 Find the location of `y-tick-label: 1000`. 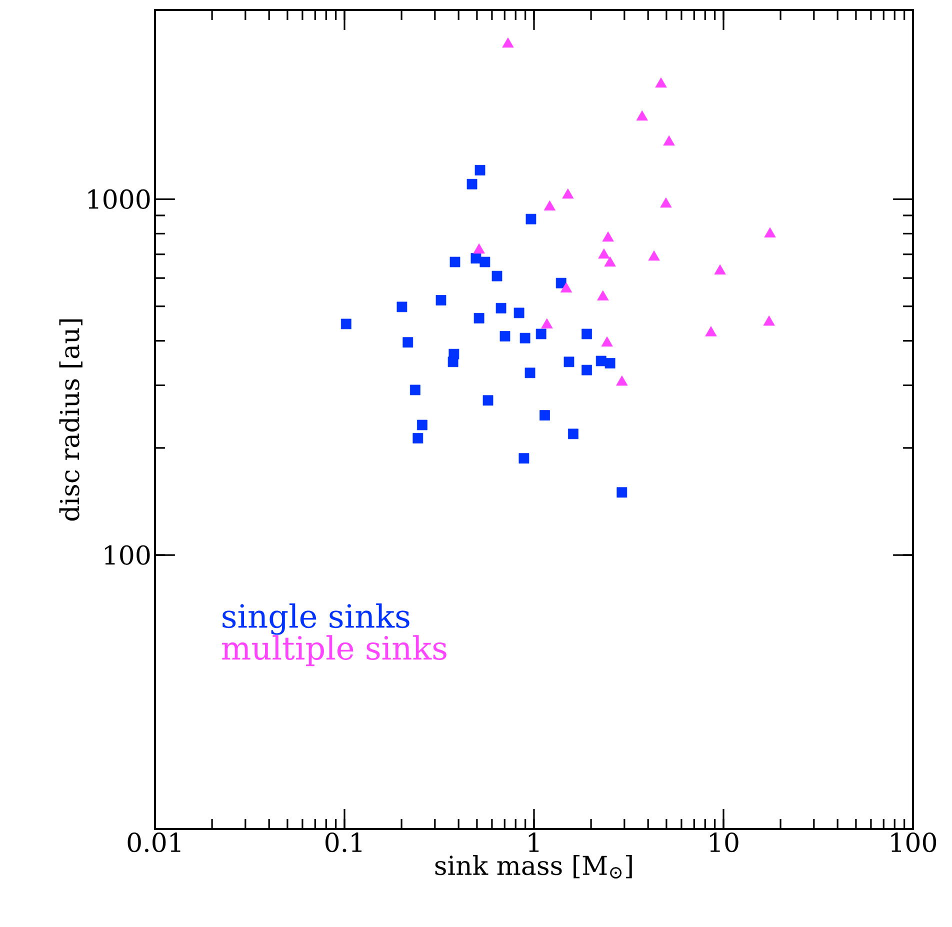

y-tick-label: 1000 is located at coordinates (119, 199).